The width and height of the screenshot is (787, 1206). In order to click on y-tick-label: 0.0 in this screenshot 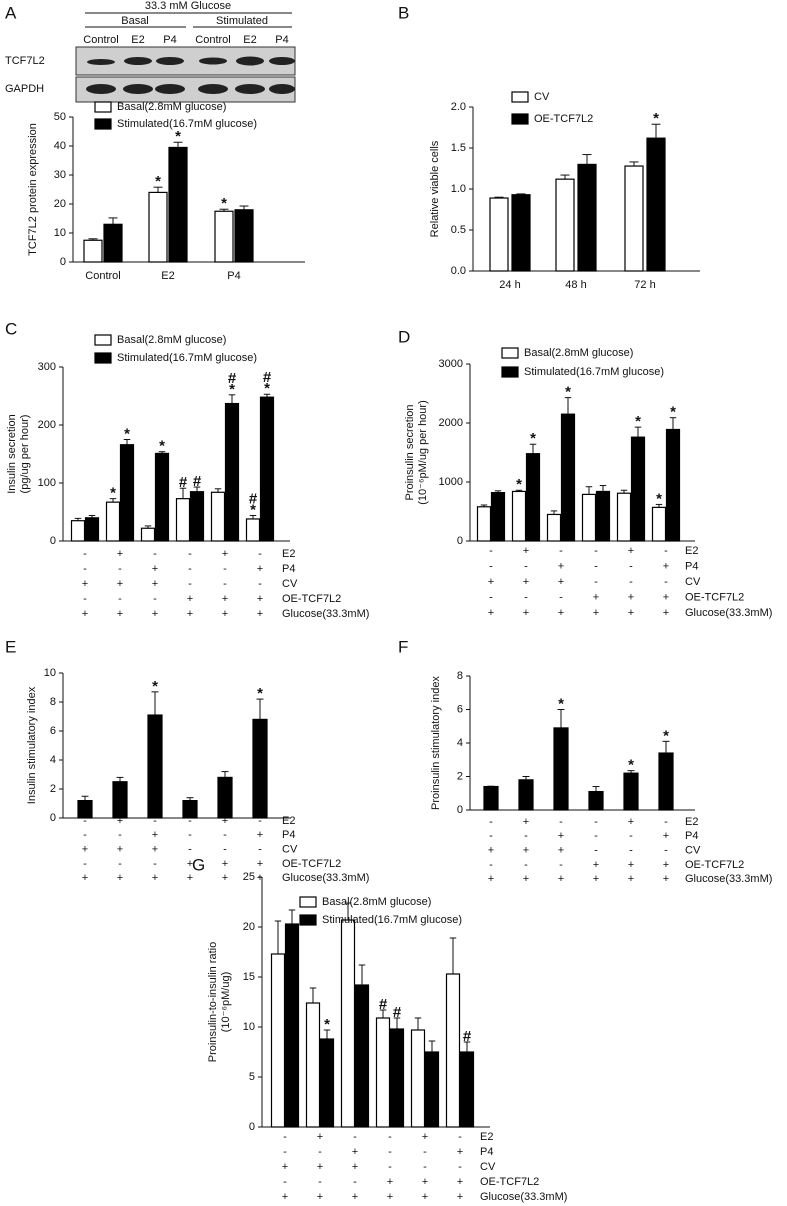, I will do `click(458, 271)`.